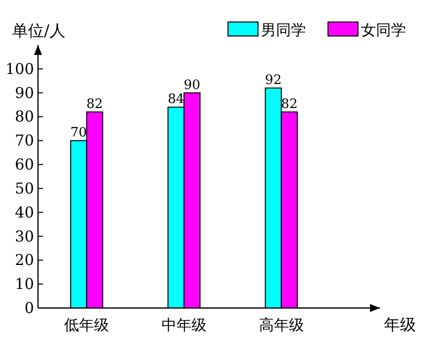 The image size is (430, 348). What do you see at coordinates (24, 260) in the screenshot?
I see `y-tick-label: 20` at bounding box center [24, 260].